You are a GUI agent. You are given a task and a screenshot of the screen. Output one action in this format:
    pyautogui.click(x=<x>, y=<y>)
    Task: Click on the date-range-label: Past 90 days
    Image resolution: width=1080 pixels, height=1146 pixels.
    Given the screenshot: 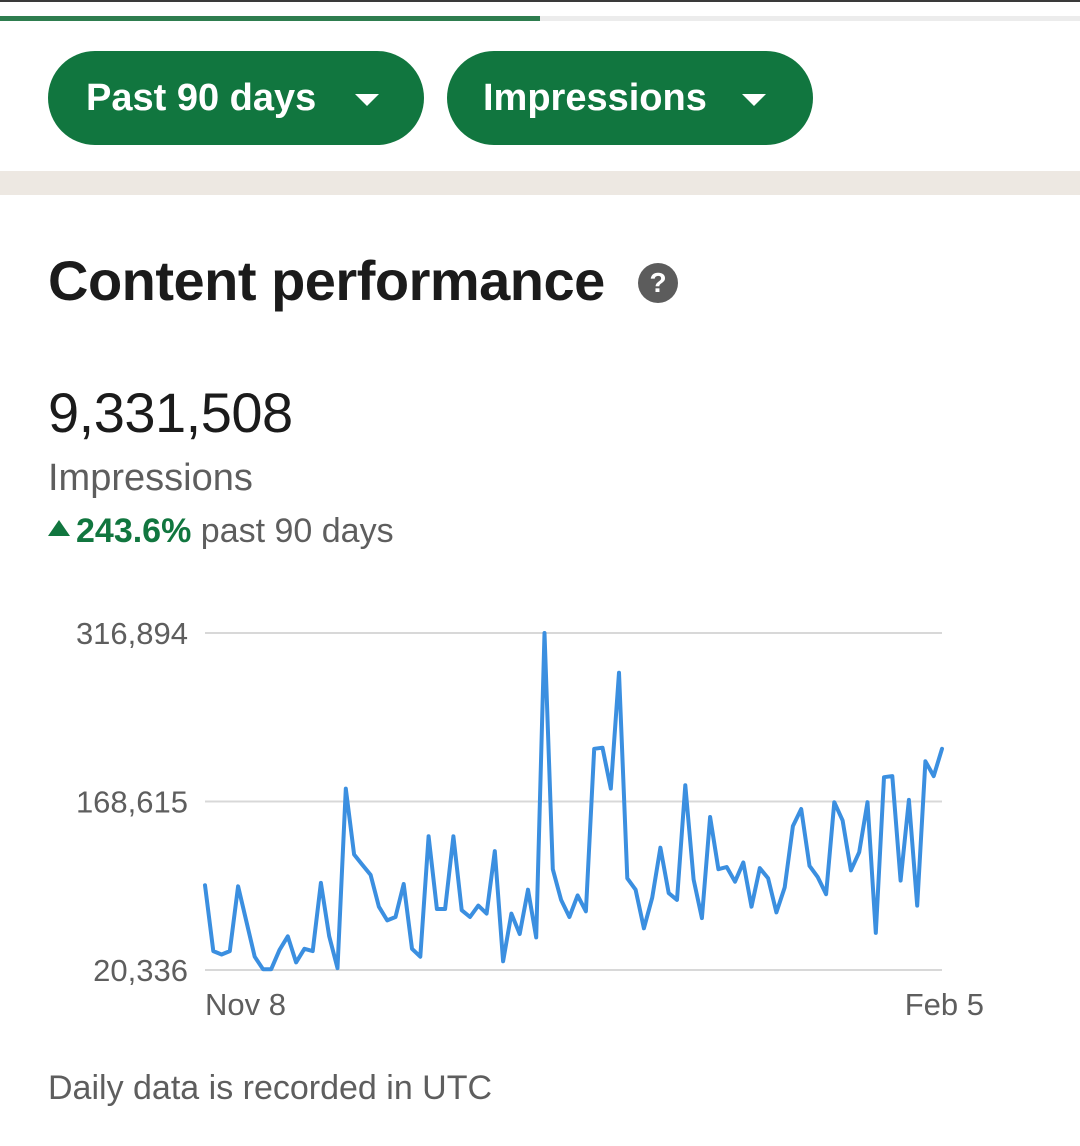 What is the action you would take?
    pyautogui.click(x=201, y=98)
    